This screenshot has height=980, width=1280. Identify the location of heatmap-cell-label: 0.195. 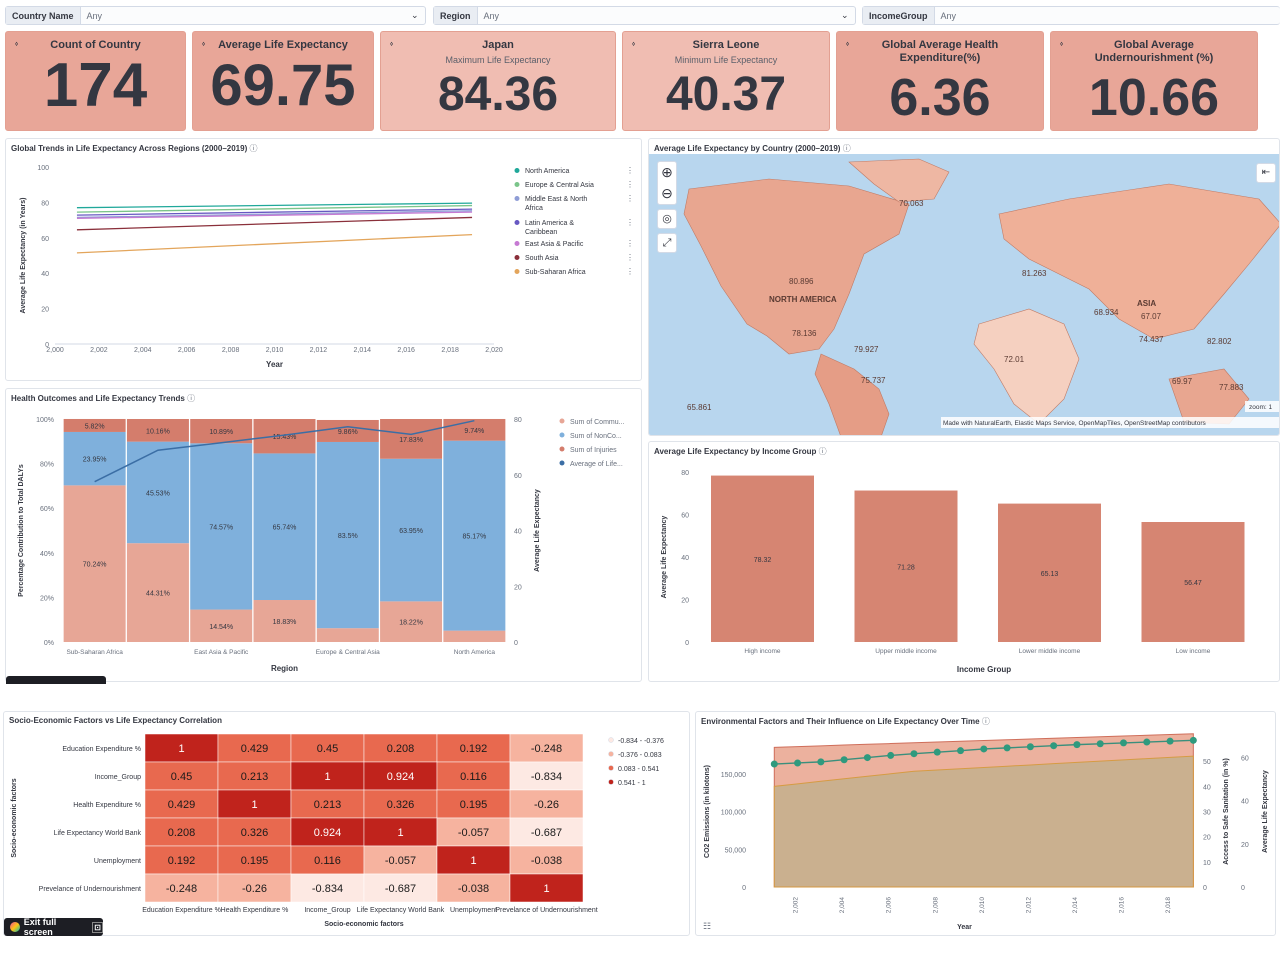
(474, 805).